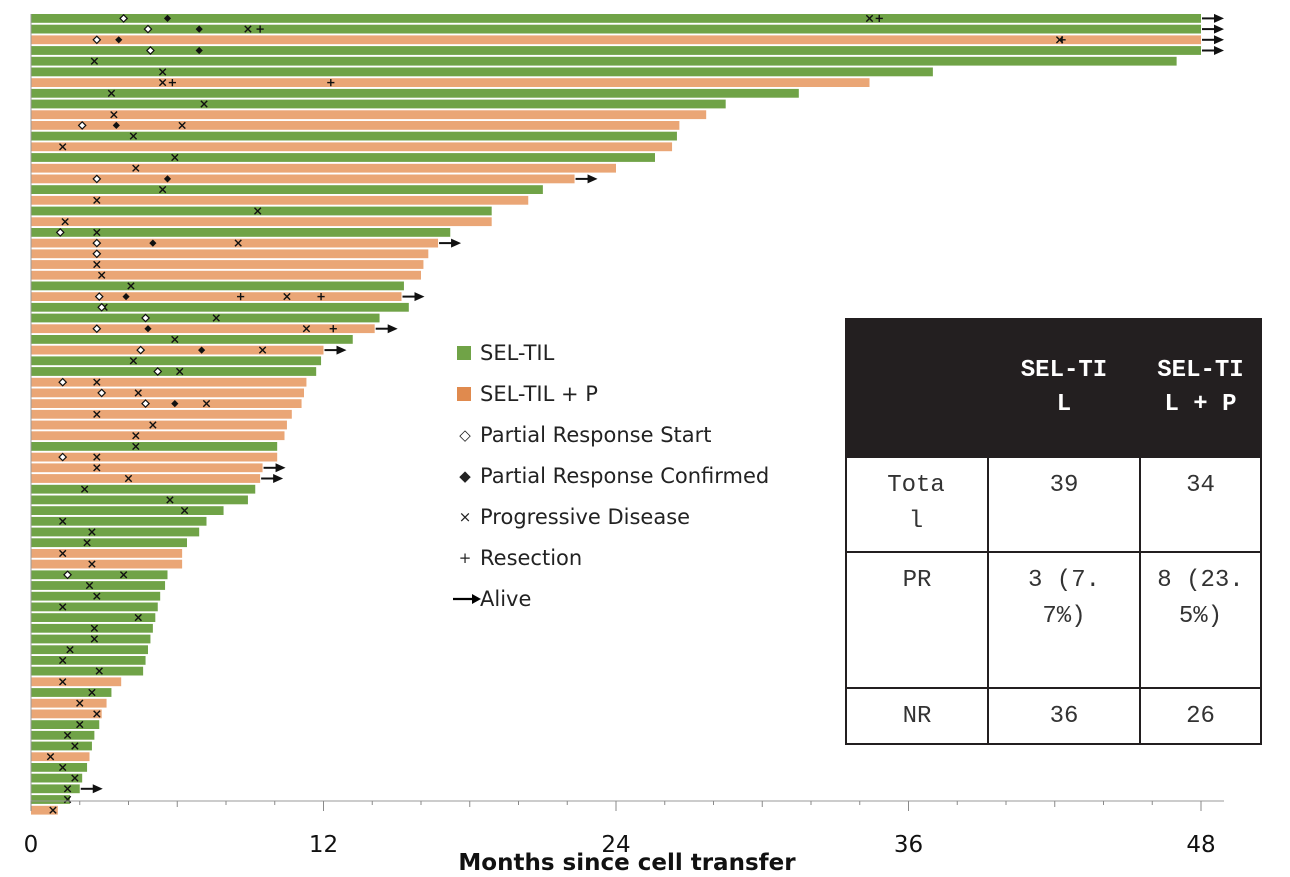 The image size is (1290, 877). Describe the element at coordinates (539, 394) in the screenshot. I see `legend-label: SEL-TIL + P` at that location.